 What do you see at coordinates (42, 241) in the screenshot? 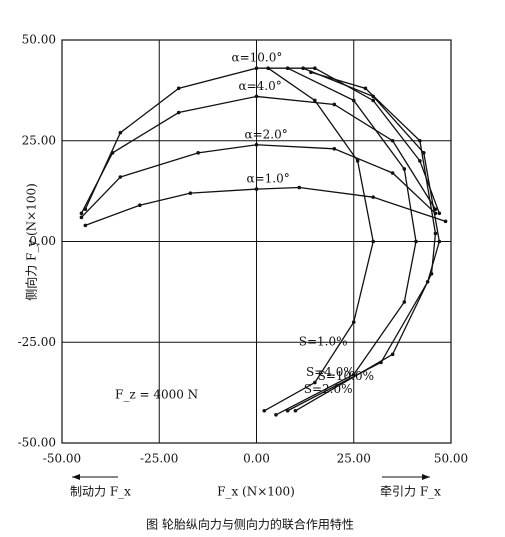
I see `y-tick-label: 0.00` at bounding box center [42, 241].